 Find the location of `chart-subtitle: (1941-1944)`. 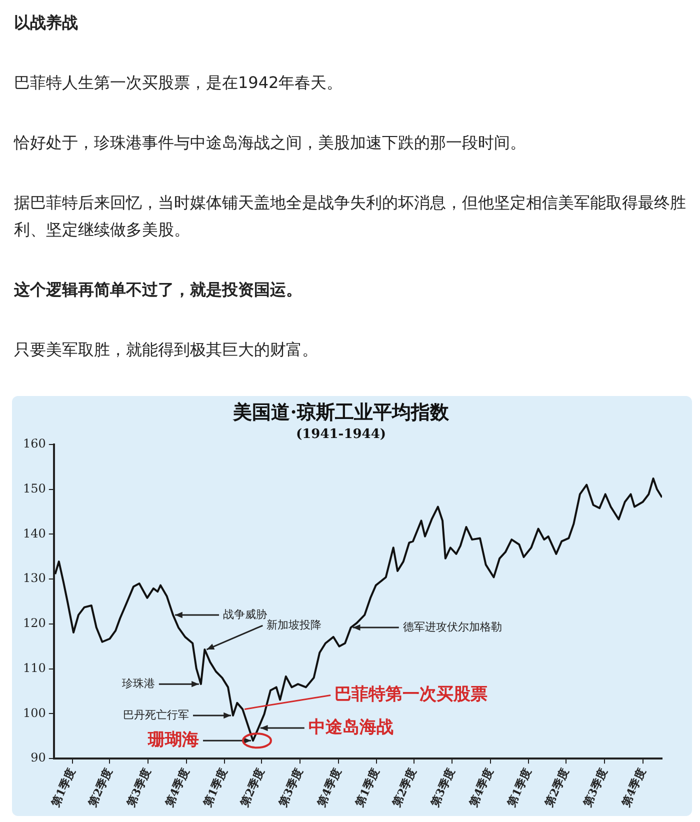

chart-subtitle: (1941-1944) is located at coordinates (341, 434).